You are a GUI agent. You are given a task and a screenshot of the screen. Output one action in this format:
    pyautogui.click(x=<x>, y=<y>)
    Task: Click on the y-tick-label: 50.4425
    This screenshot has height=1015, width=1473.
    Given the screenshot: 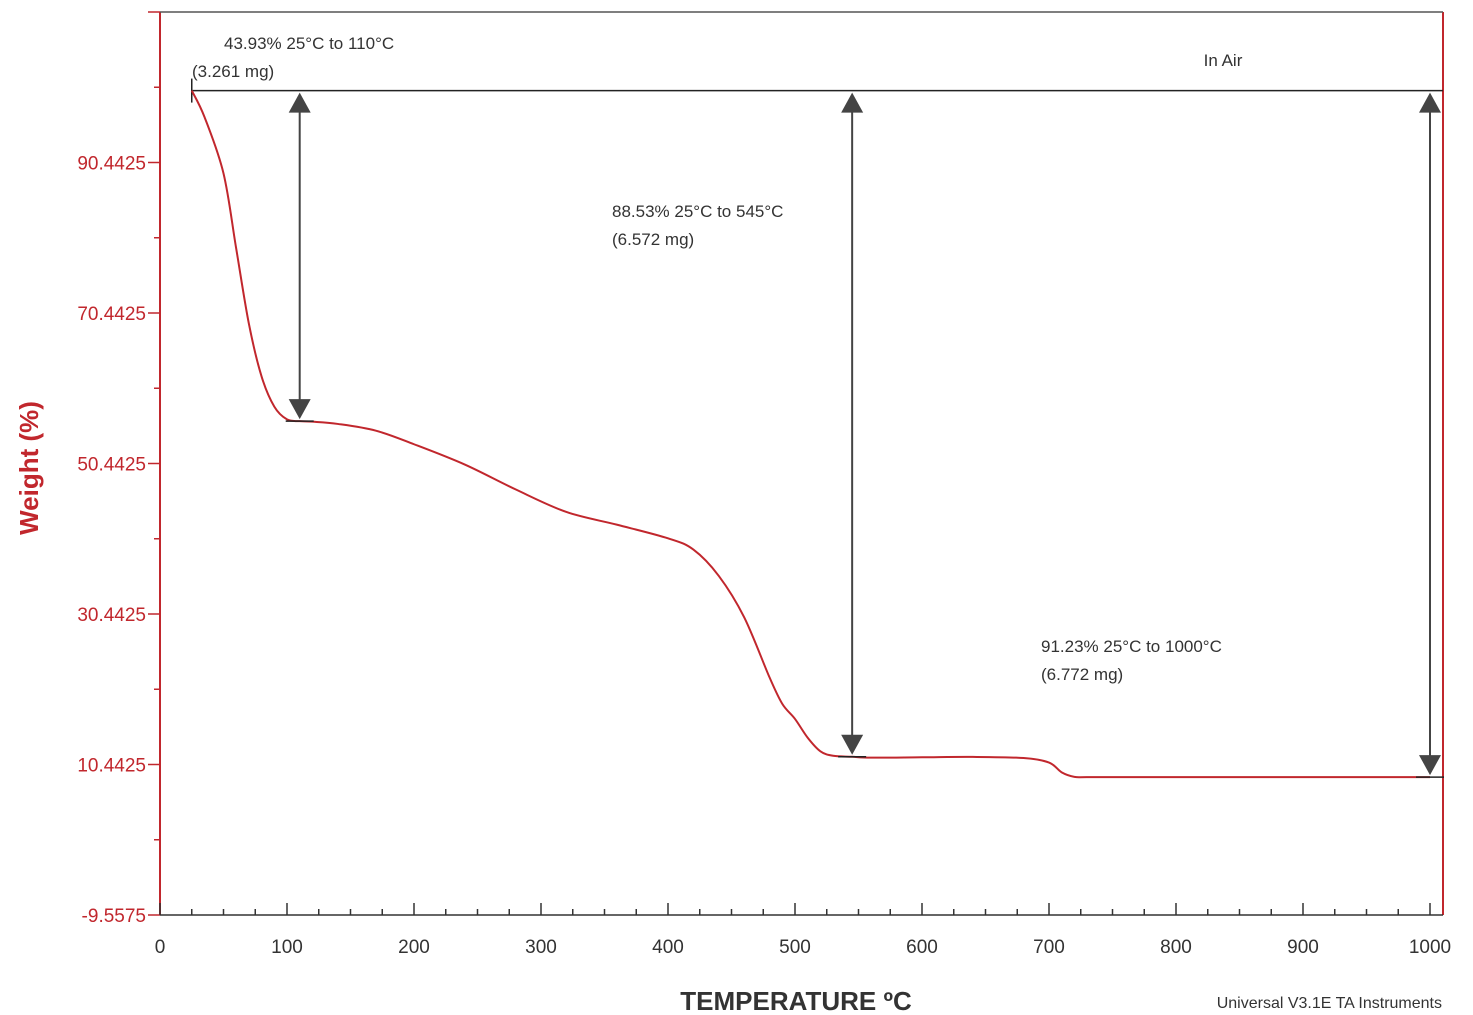 What is the action you would take?
    pyautogui.click(x=111, y=465)
    